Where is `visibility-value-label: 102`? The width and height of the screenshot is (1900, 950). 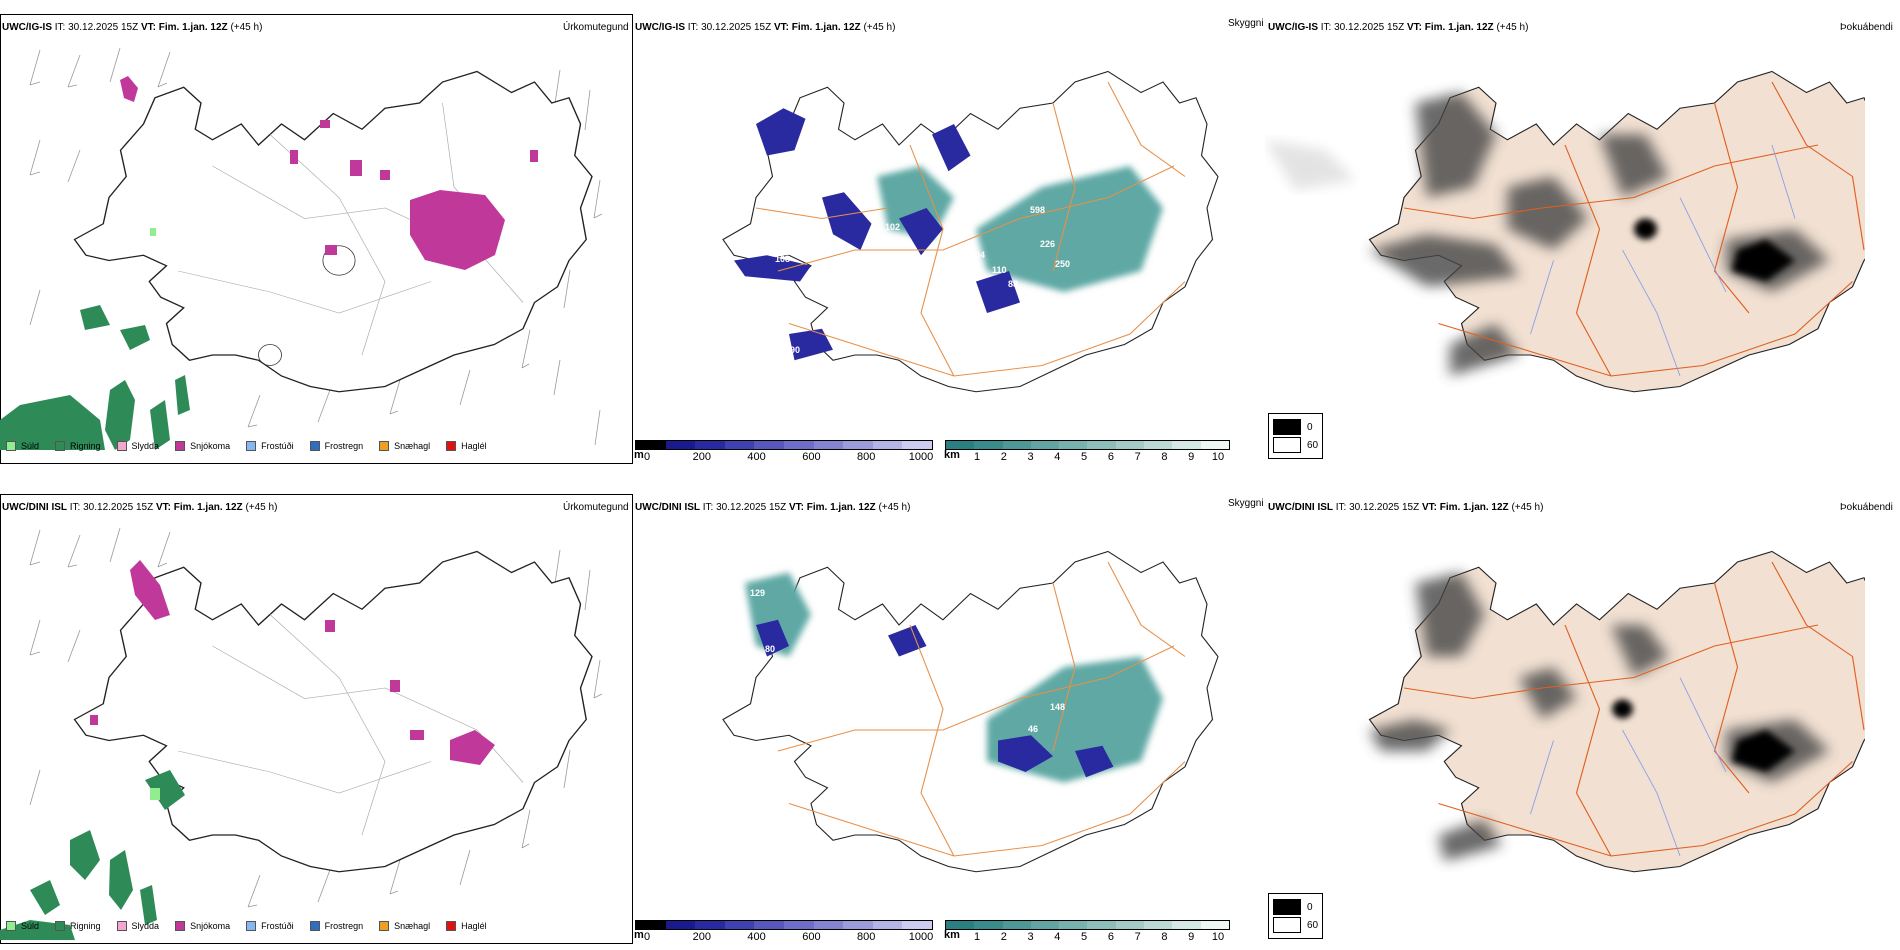 visibility-value-label: 102 is located at coordinates (892, 227).